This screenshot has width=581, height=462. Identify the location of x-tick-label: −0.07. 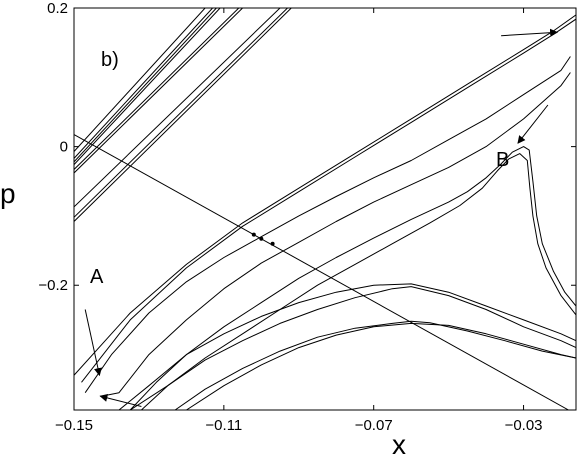
(374, 425).